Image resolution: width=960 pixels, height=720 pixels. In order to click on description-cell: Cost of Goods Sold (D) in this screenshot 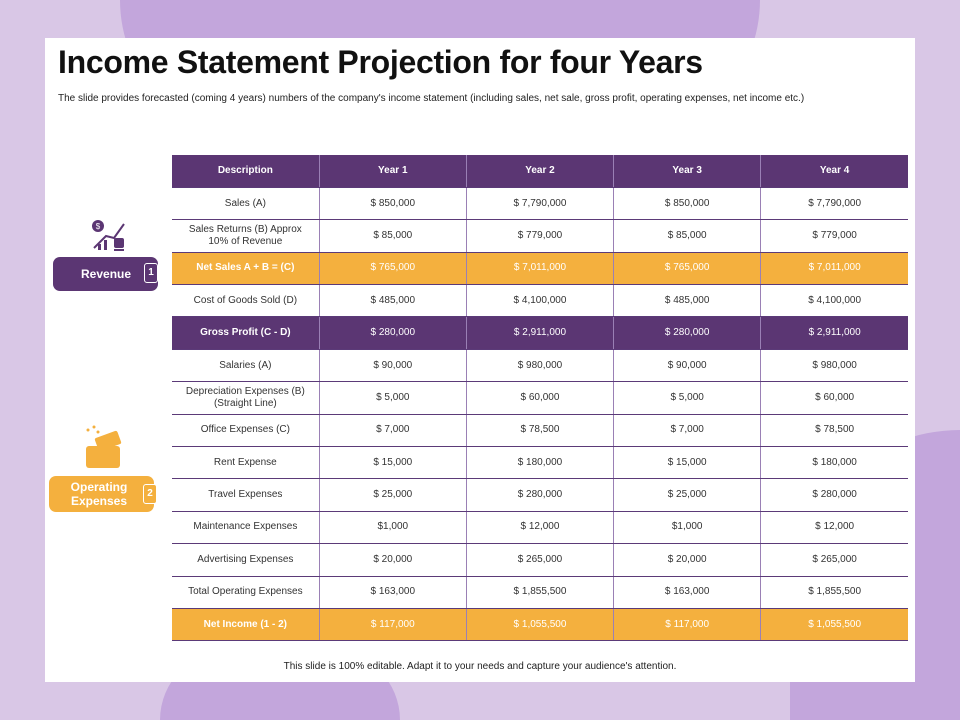, I will do `click(246, 301)`.